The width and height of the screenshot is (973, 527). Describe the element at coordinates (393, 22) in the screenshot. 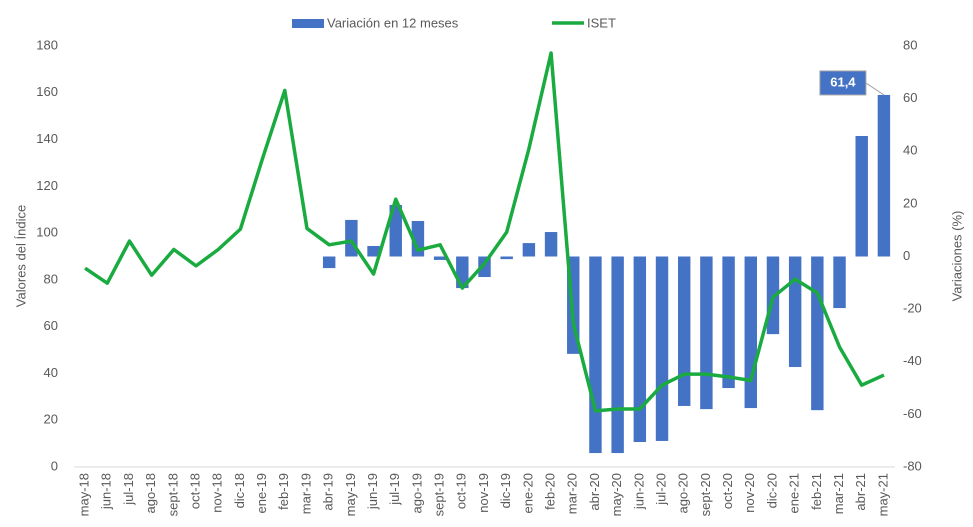

I see `legend-label: Variación en 12 meses` at that location.